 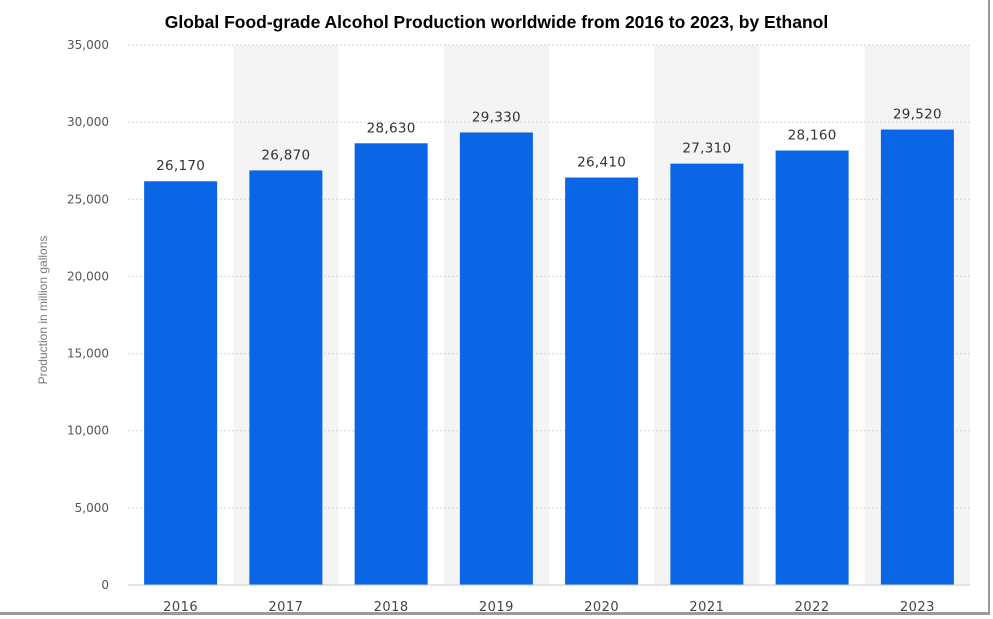 What do you see at coordinates (92, 508) in the screenshot?
I see `y-tick-label: 5,000` at bounding box center [92, 508].